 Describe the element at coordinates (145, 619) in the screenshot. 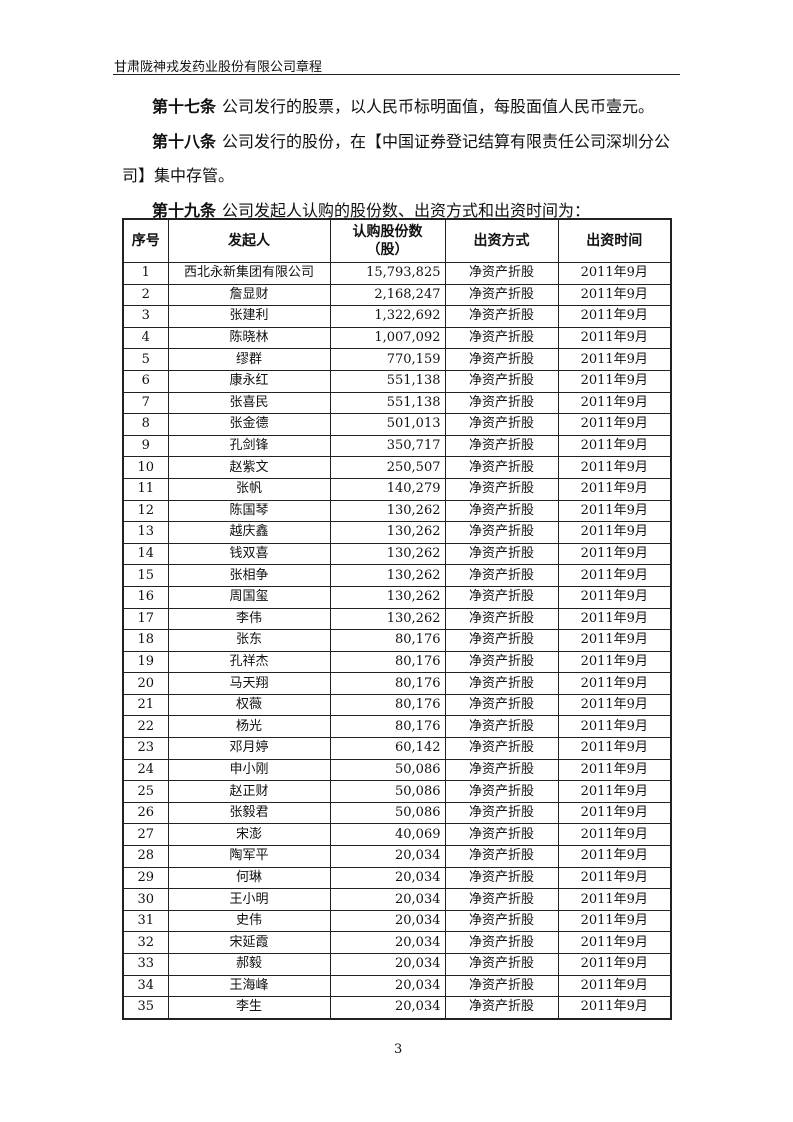

I see `cell-index: 17` at that location.